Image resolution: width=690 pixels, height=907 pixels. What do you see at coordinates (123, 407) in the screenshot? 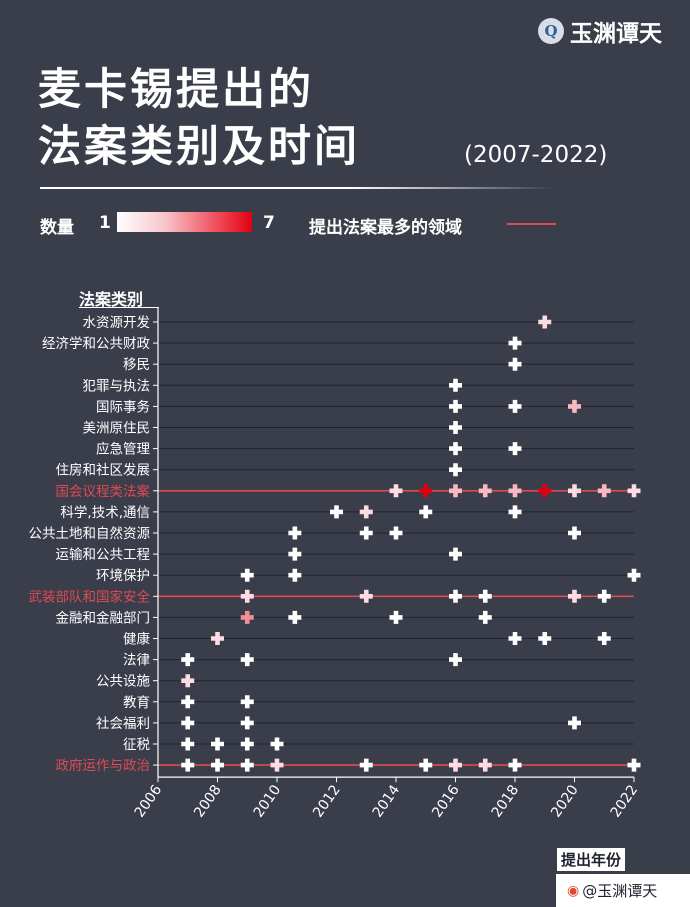
I see `category-label: 国际事务` at bounding box center [123, 407].